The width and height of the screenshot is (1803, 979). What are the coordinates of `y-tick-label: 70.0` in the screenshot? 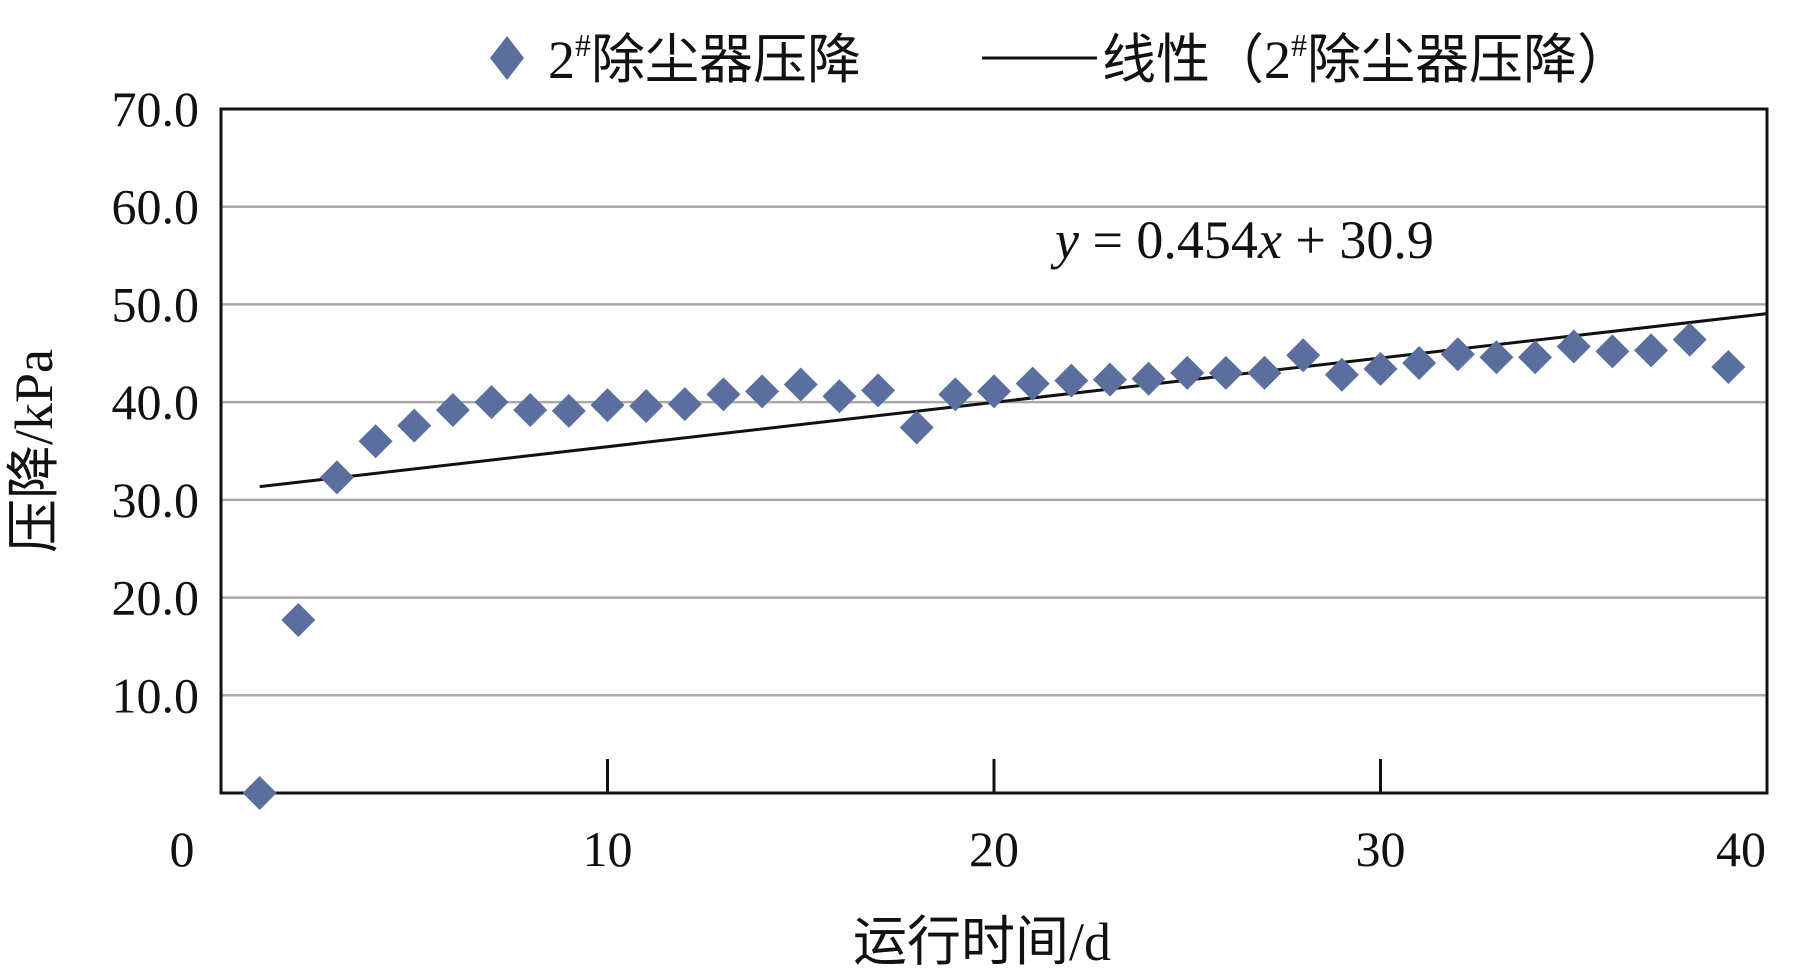 It's located at (156, 109).